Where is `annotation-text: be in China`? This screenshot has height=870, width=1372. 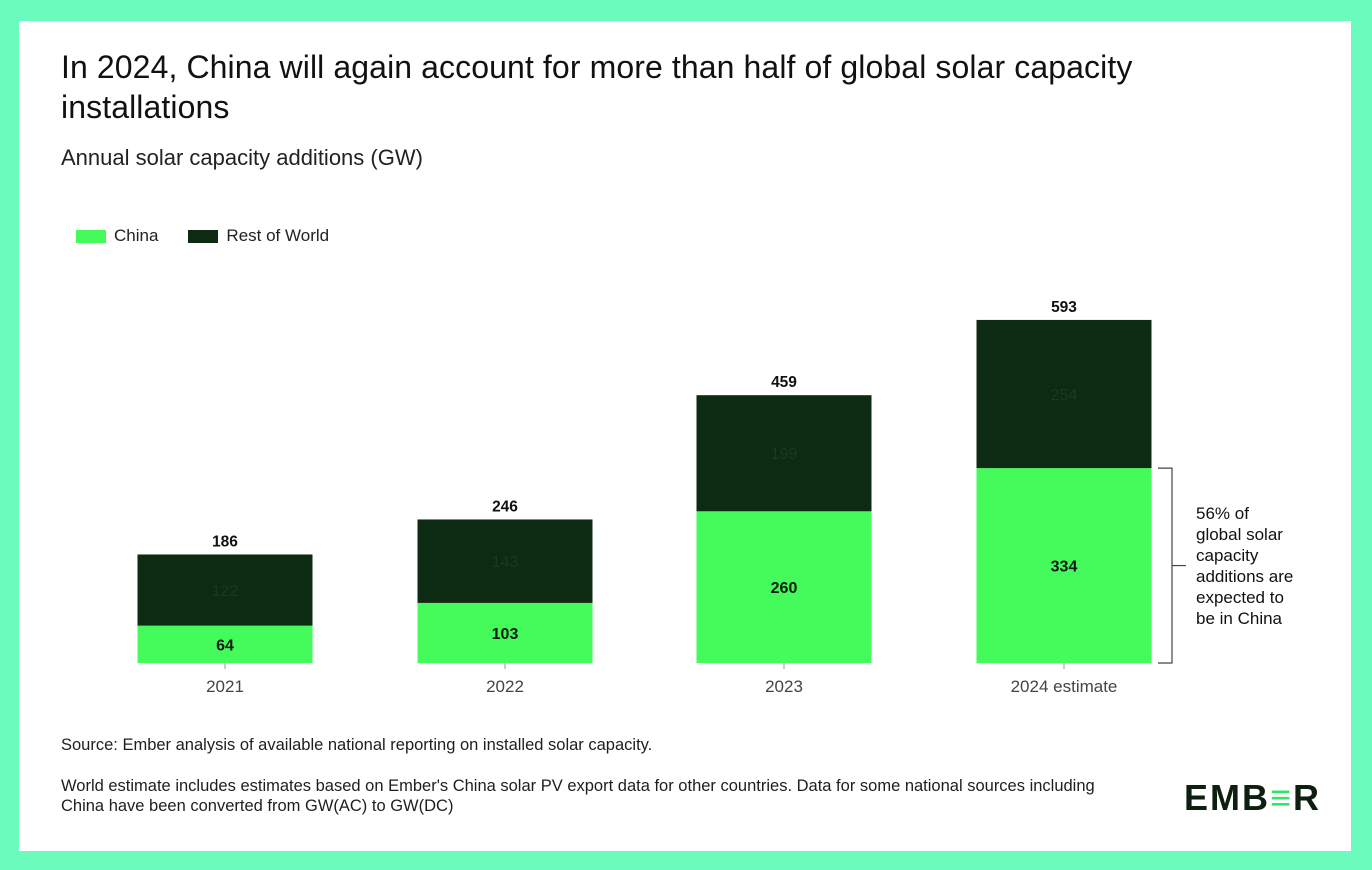
annotation-text: be in China is located at coordinates (1239, 618).